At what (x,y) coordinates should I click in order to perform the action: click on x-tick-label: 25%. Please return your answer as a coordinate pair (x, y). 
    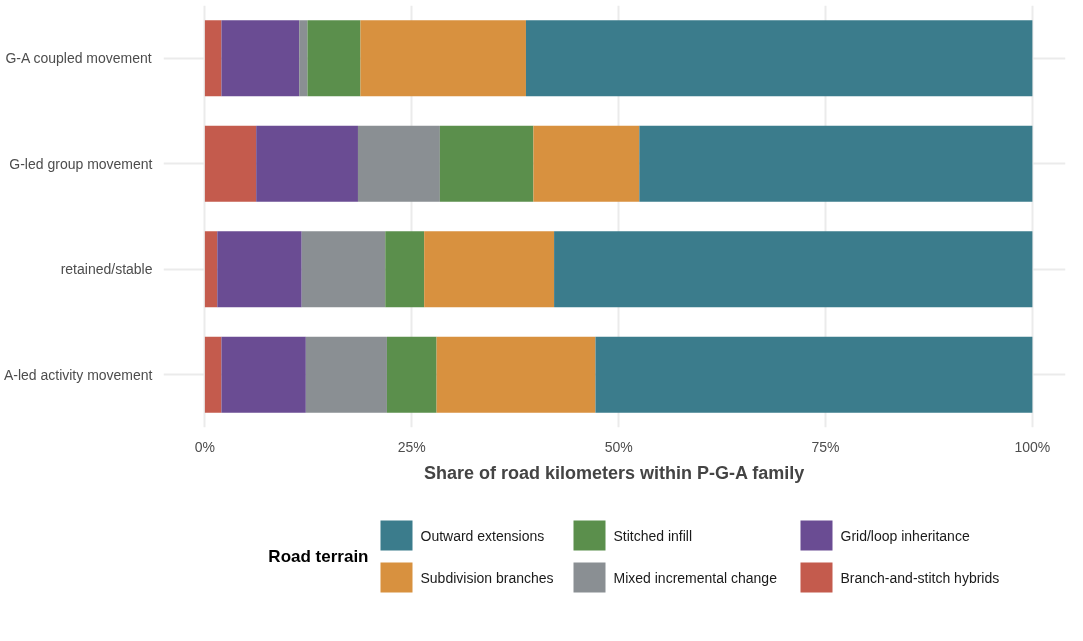
    Looking at the image, I should click on (411, 446).